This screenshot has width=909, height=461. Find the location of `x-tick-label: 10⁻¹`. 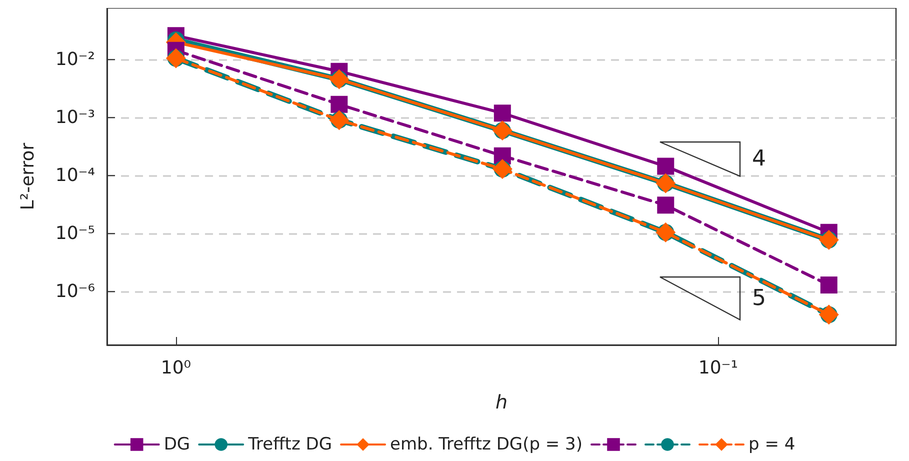

x-tick-label: 10⁻¹ is located at coordinates (718, 368).